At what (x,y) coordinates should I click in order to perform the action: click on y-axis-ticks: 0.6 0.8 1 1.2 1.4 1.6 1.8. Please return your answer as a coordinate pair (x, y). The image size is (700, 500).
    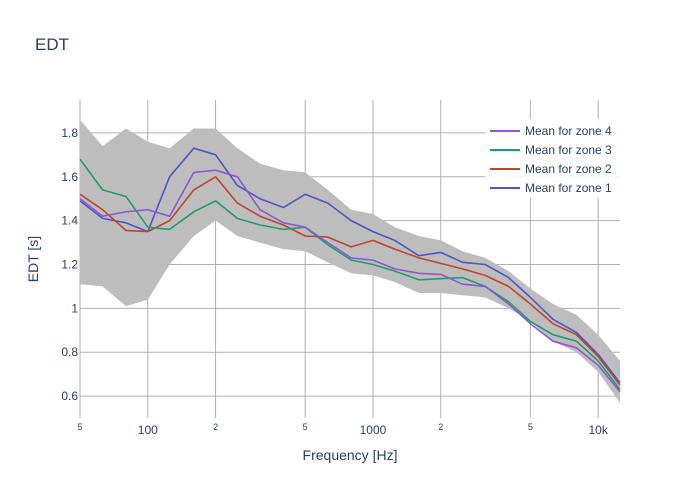
    Looking at the image, I should click on (69, 264).